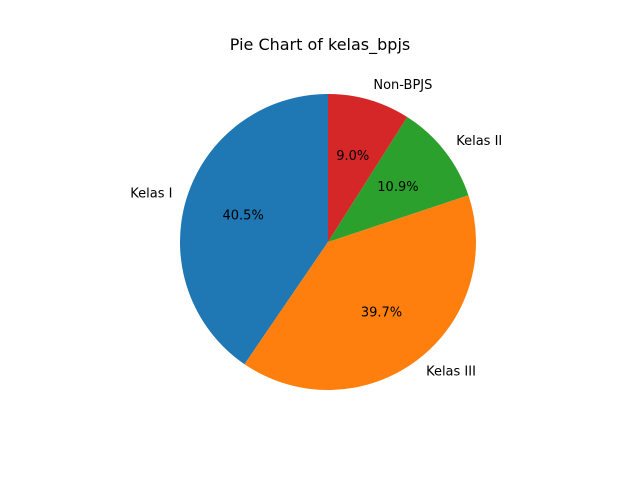 This screenshot has width=640, height=480. I want to click on pie-category-label: Kelas I, so click(151, 193).